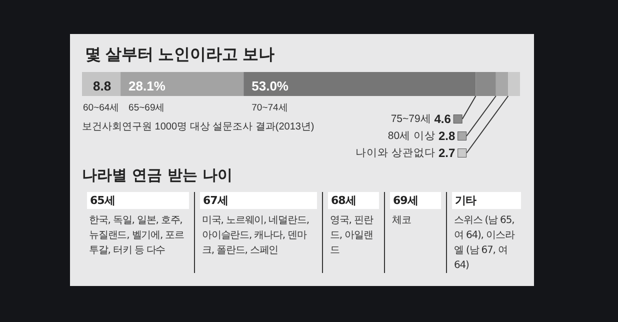 The height and width of the screenshot is (322, 618). I want to click on data-label: 28.1%, so click(147, 86).